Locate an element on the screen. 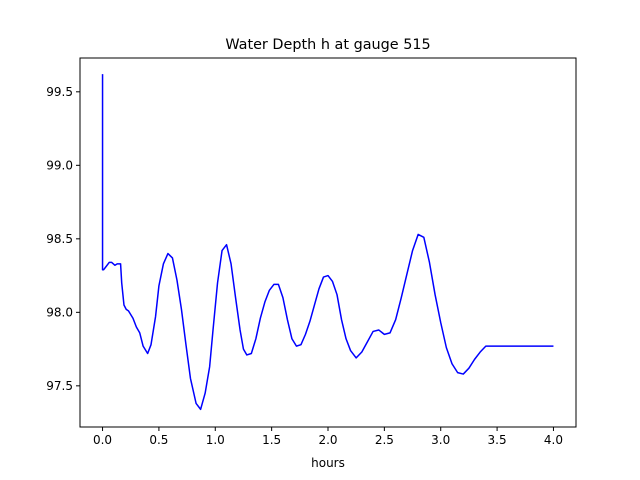  x-tick-label: 2.0 is located at coordinates (327, 440).